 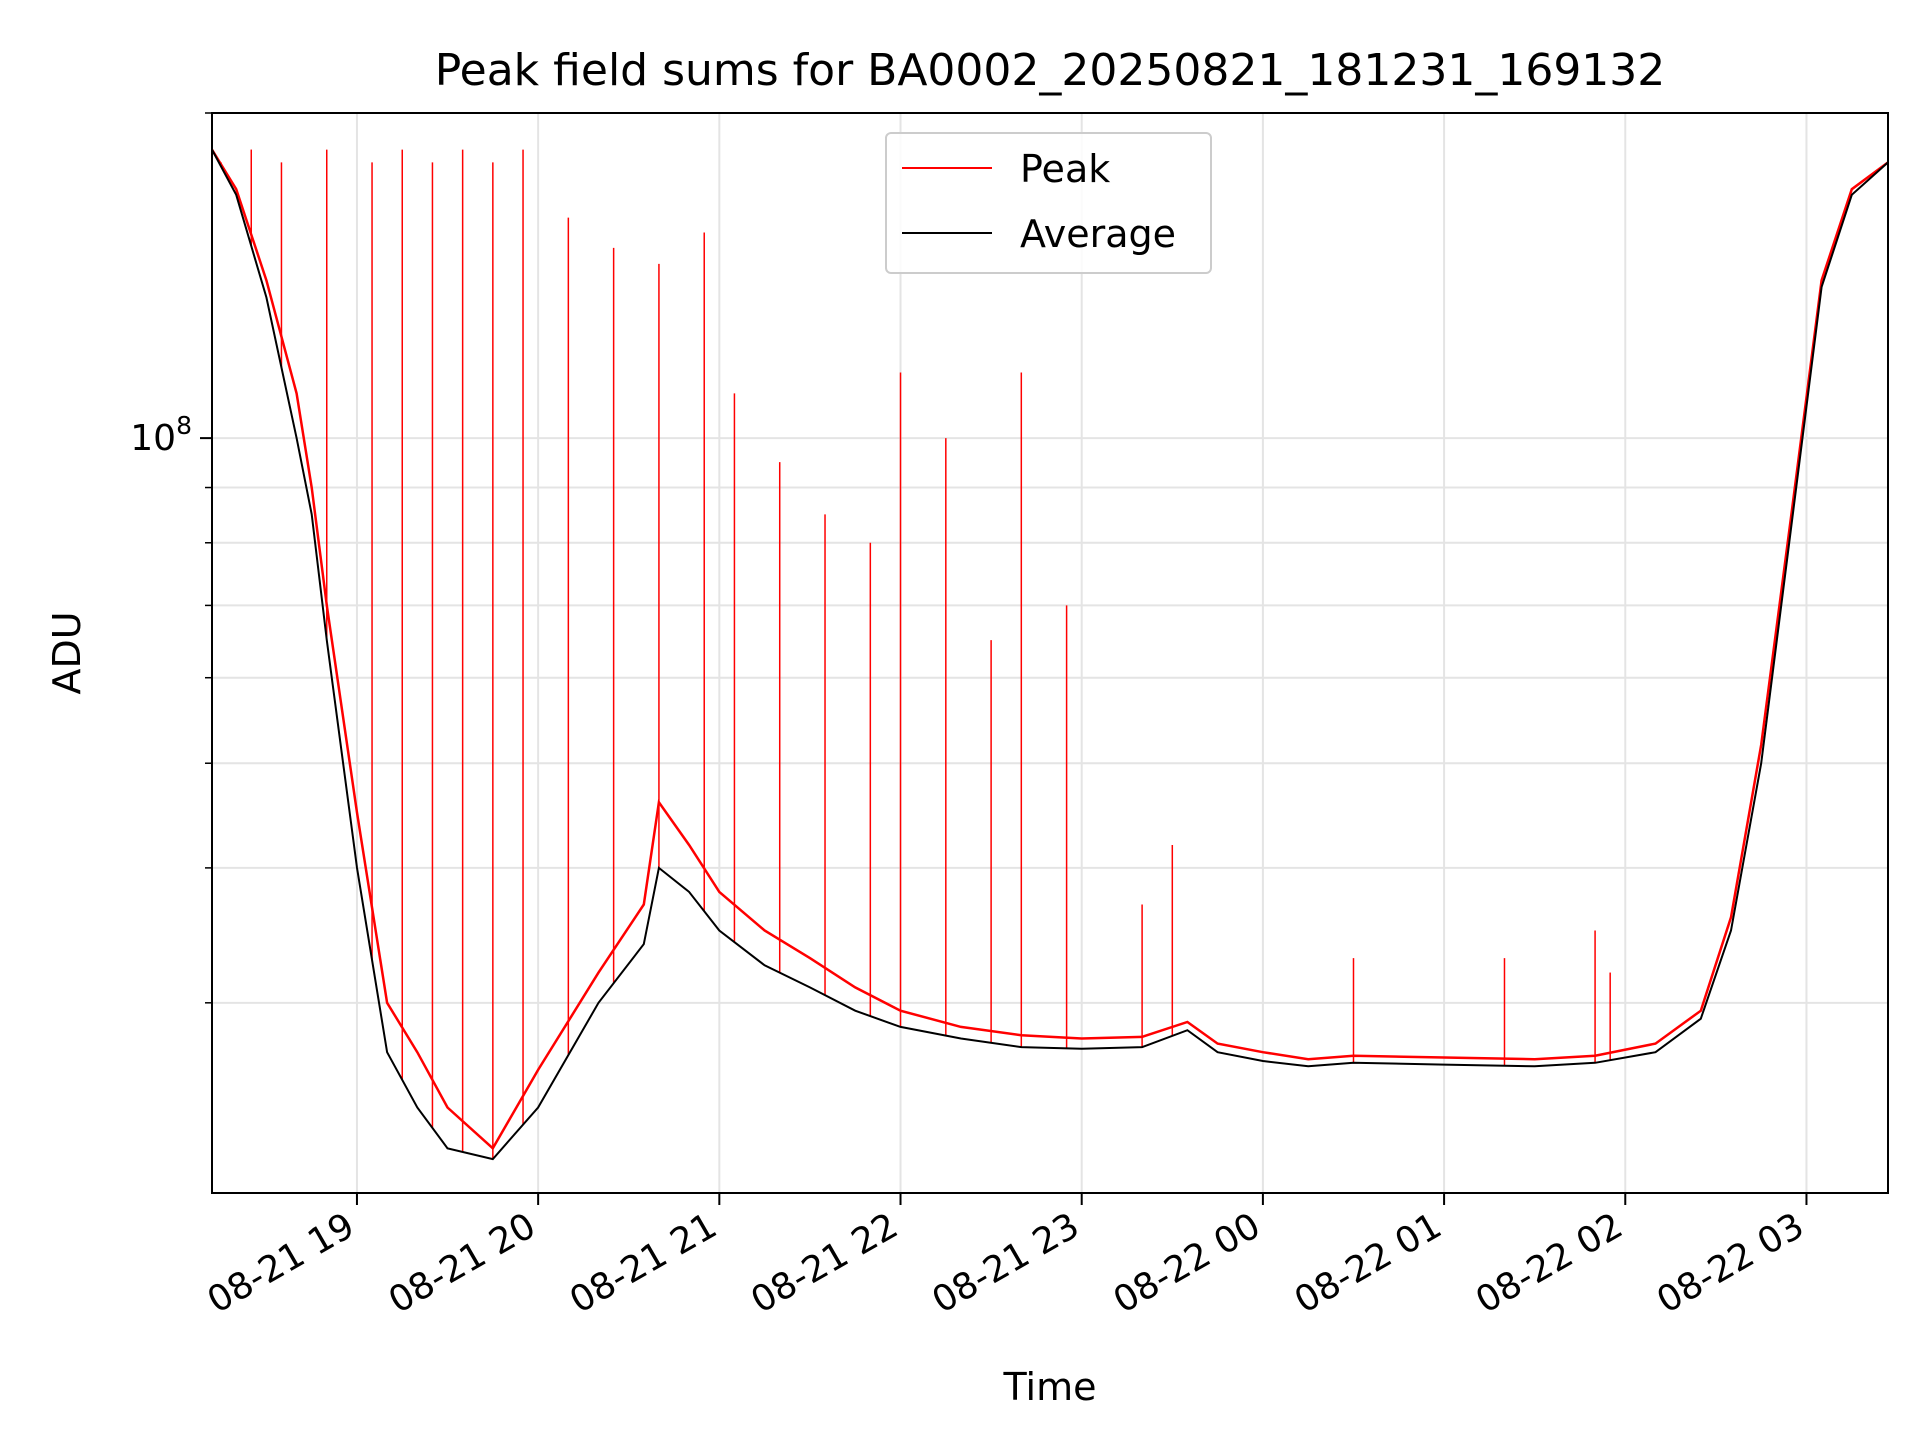 I want to click on y-tick-label: 108, so click(x=161, y=435).